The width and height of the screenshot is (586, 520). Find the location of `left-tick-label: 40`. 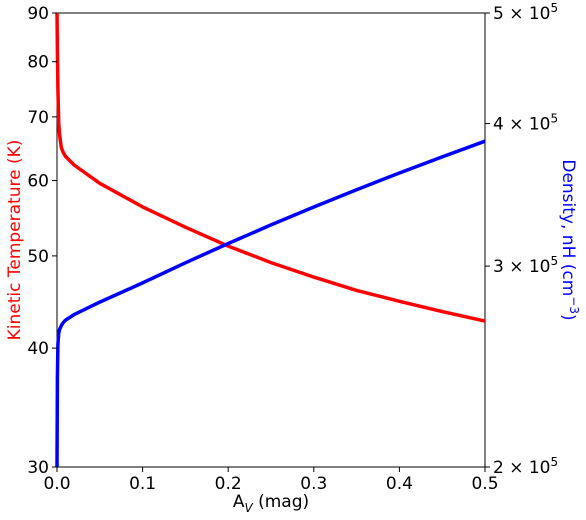

left-tick-label: 40 is located at coordinates (38, 349).